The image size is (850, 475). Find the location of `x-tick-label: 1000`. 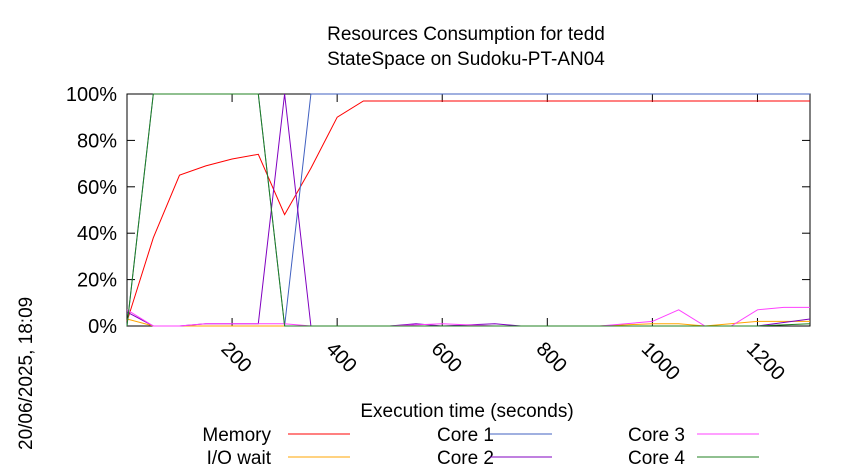

x-tick-label: 1000 is located at coordinates (660, 361).